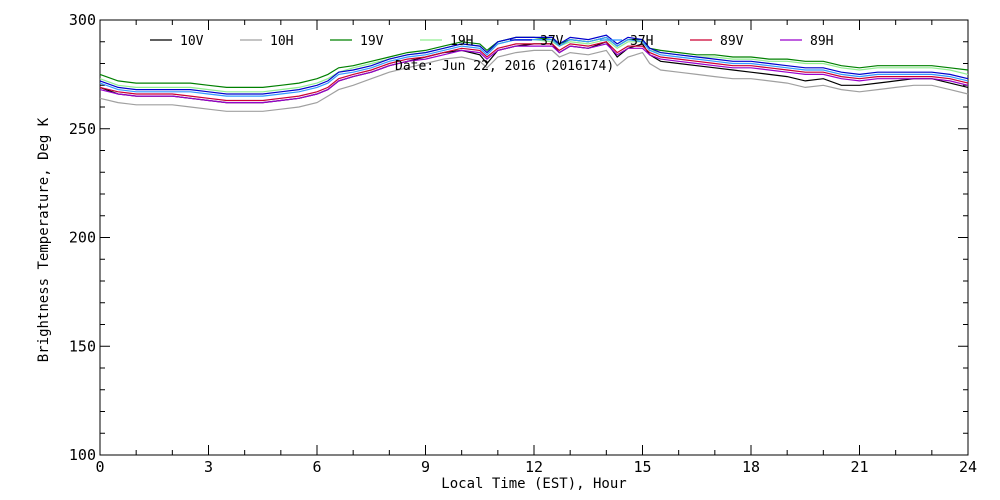 This screenshot has width=1000, height=500. I want to click on y-tick-label: 300, so click(82, 20).